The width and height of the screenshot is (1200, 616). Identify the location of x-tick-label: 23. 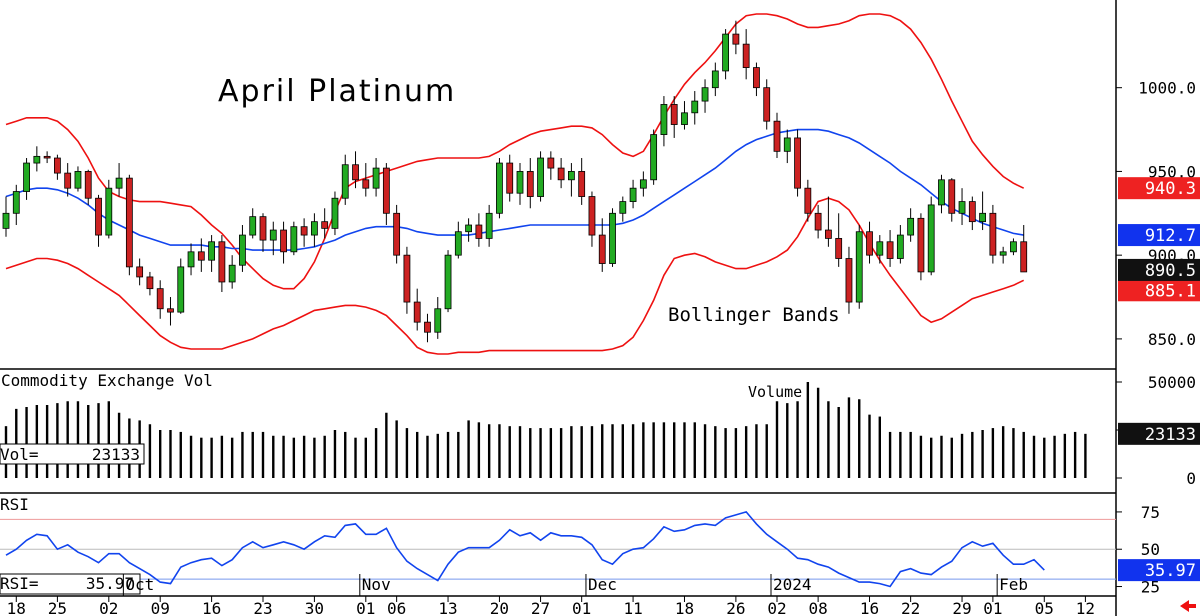
(262, 607).